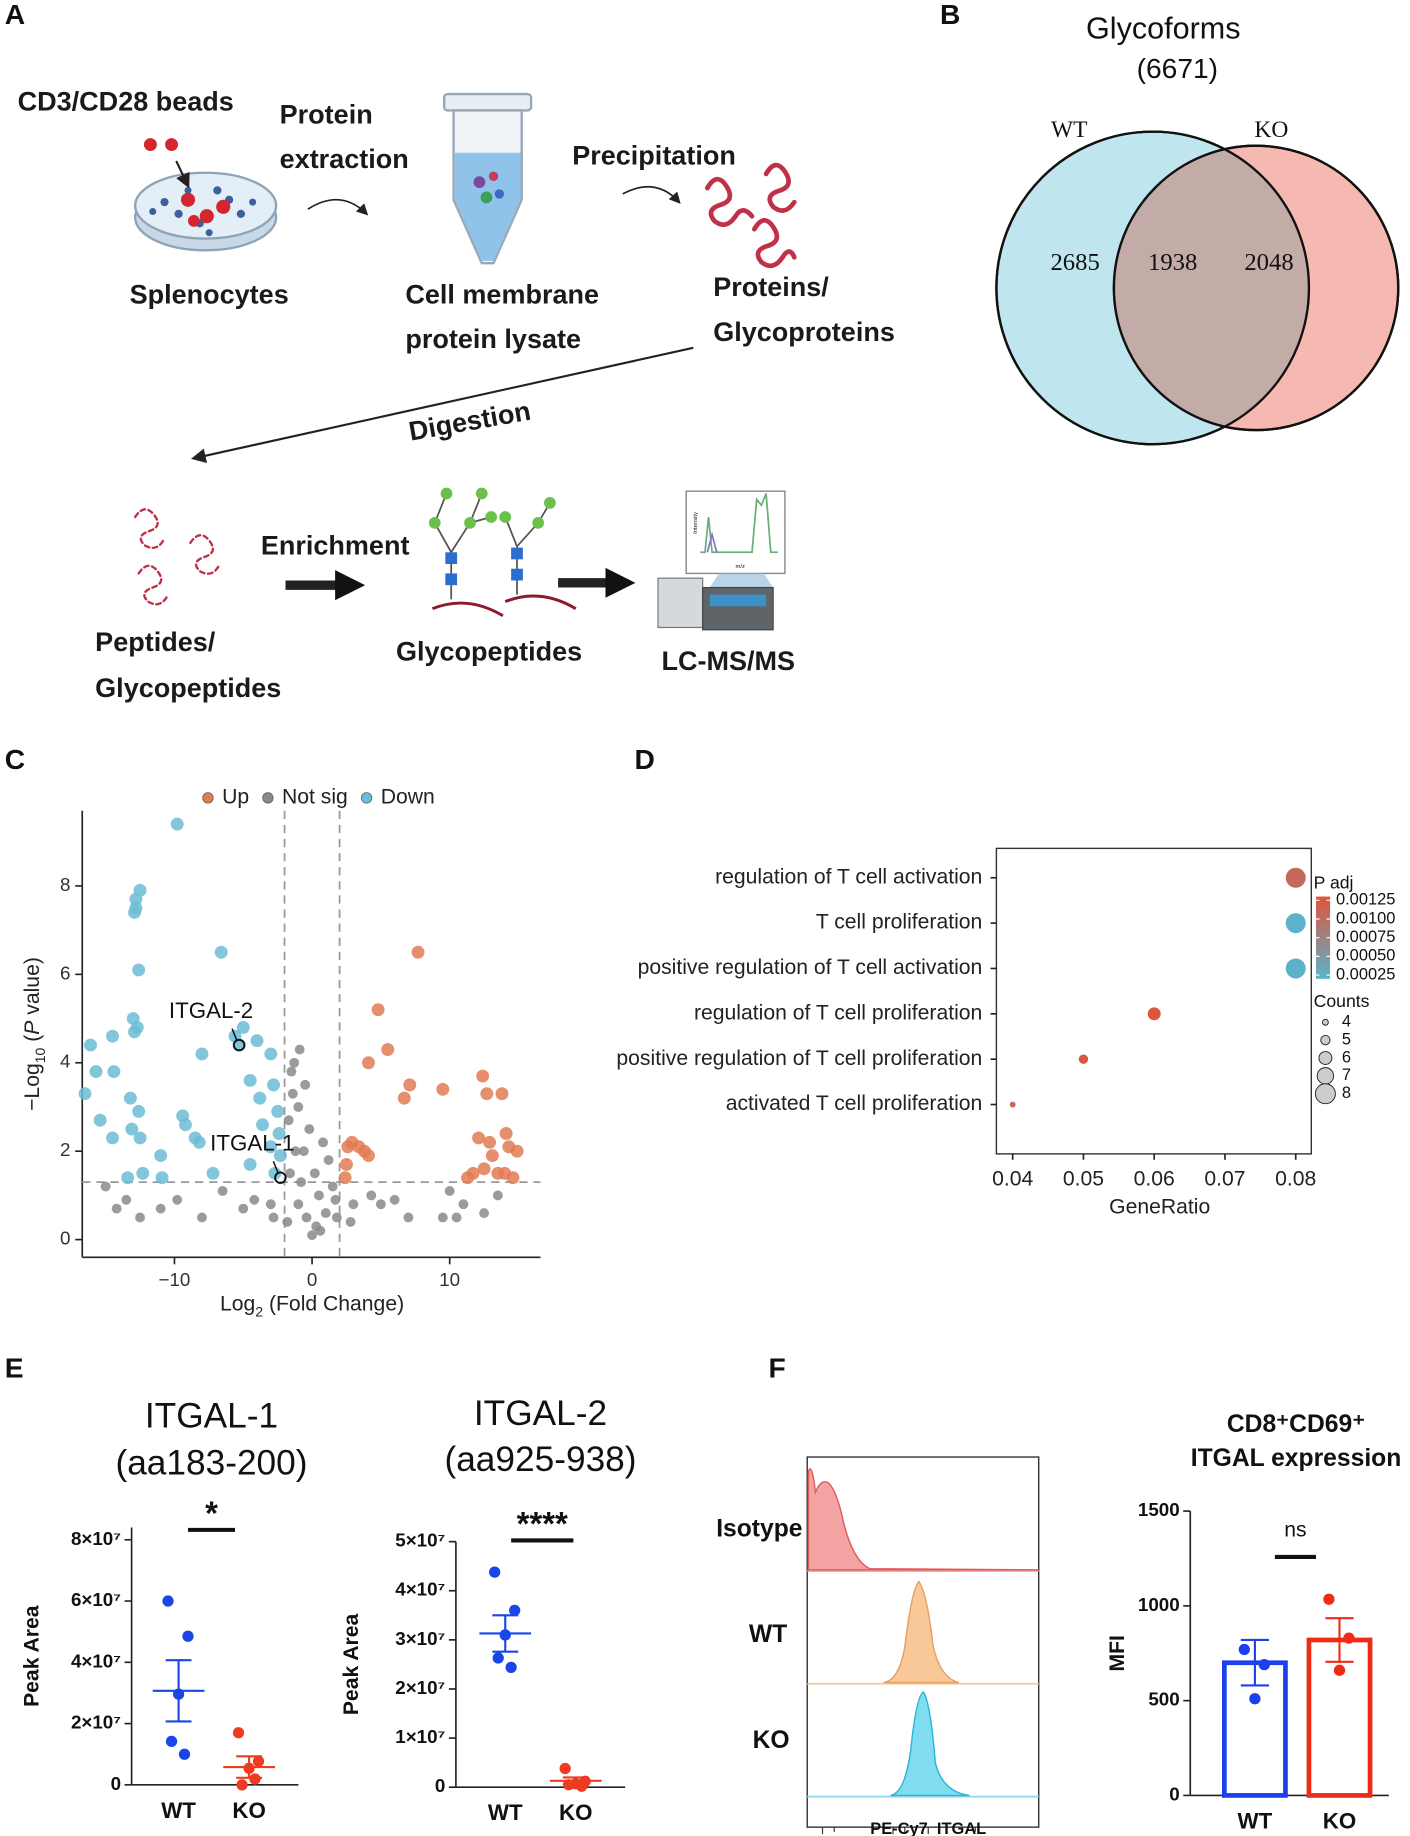  I want to click on chart-title: (aa925-938), so click(540, 1459).